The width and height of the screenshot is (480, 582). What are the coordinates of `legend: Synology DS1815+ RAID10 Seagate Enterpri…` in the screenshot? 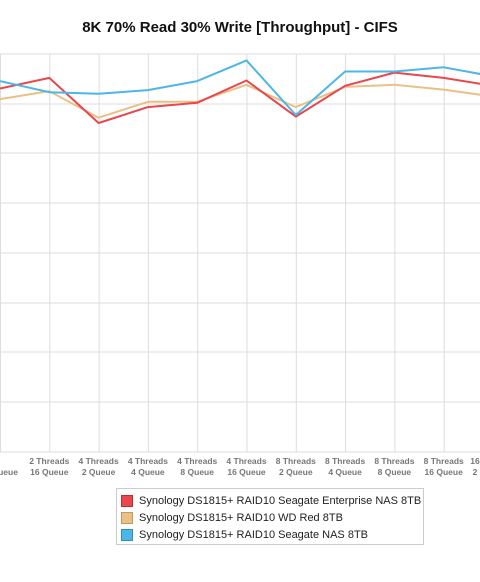 It's located at (270, 516).